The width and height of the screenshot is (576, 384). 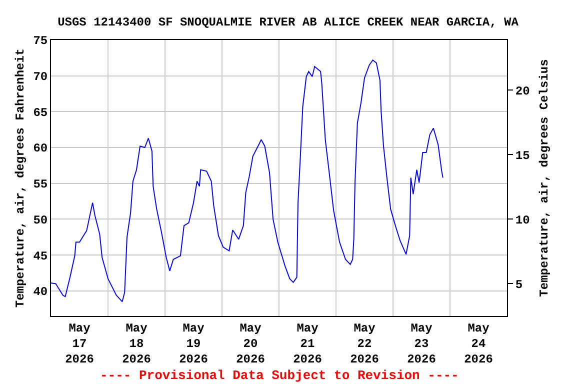 What do you see at coordinates (40, 77) in the screenshot?
I see `y-tick-label: 70` at bounding box center [40, 77].